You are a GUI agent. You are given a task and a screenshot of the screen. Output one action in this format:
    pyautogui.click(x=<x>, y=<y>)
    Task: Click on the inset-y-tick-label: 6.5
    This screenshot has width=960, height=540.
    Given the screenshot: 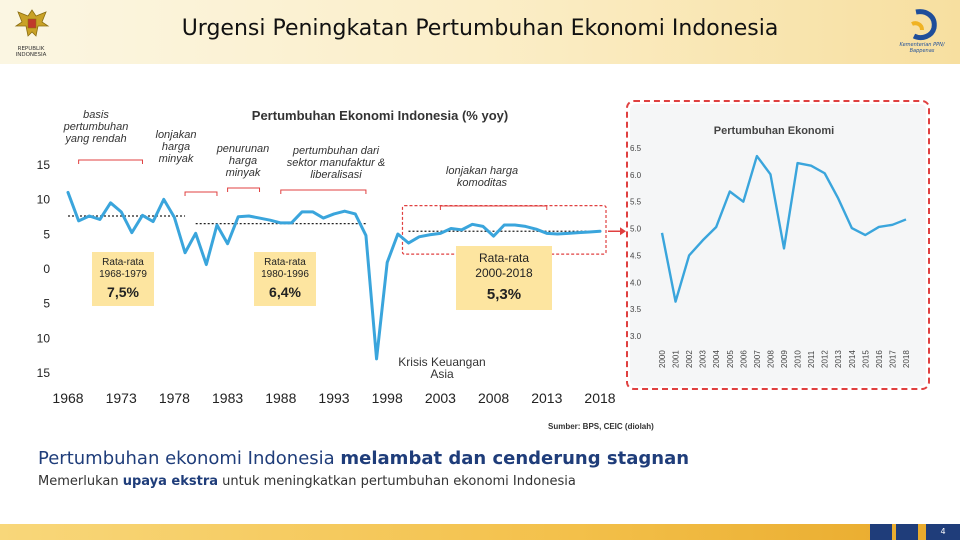 What is the action you would take?
    pyautogui.click(x=636, y=148)
    